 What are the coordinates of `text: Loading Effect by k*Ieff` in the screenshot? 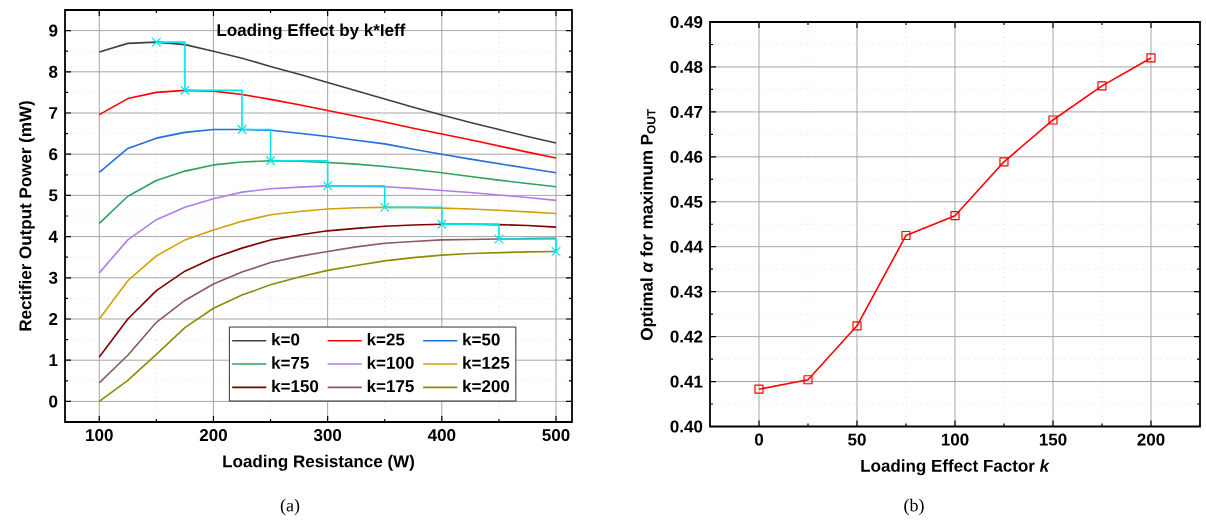 It's located at (311, 31).